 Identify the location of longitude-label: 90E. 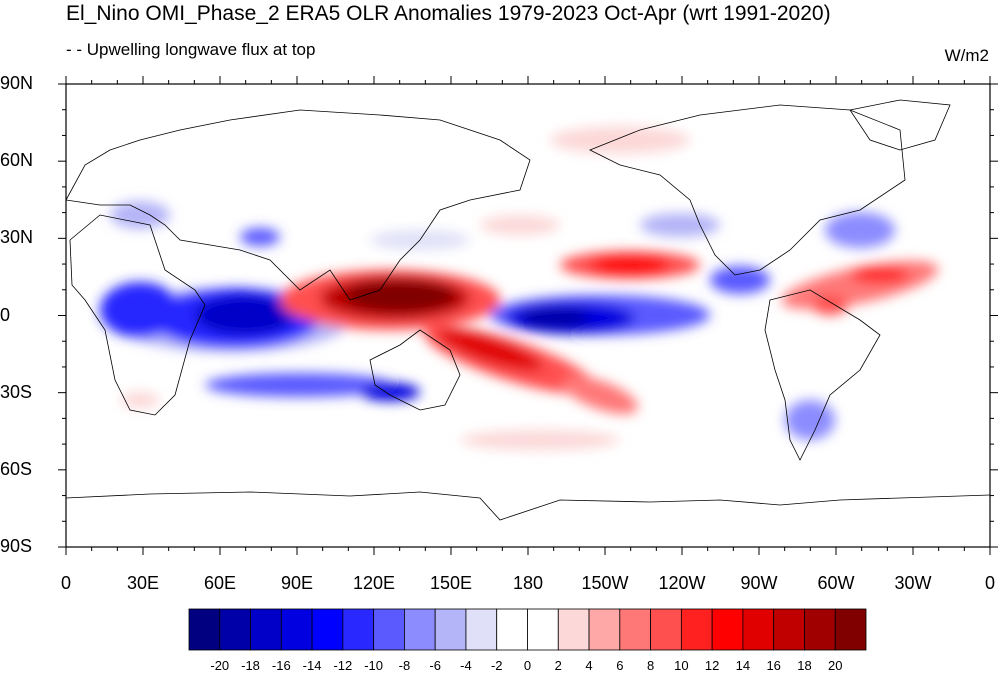
(297, 583).